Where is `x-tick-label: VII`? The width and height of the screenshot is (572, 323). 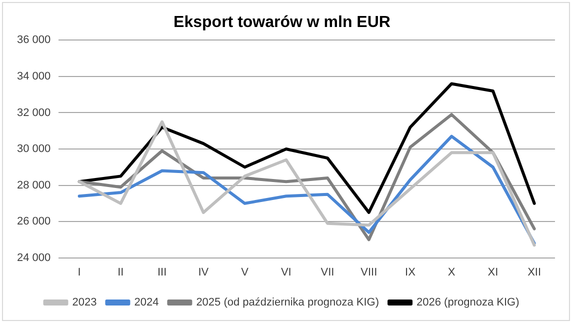
x-tick-label: VII is located at coordinates (327, 272).